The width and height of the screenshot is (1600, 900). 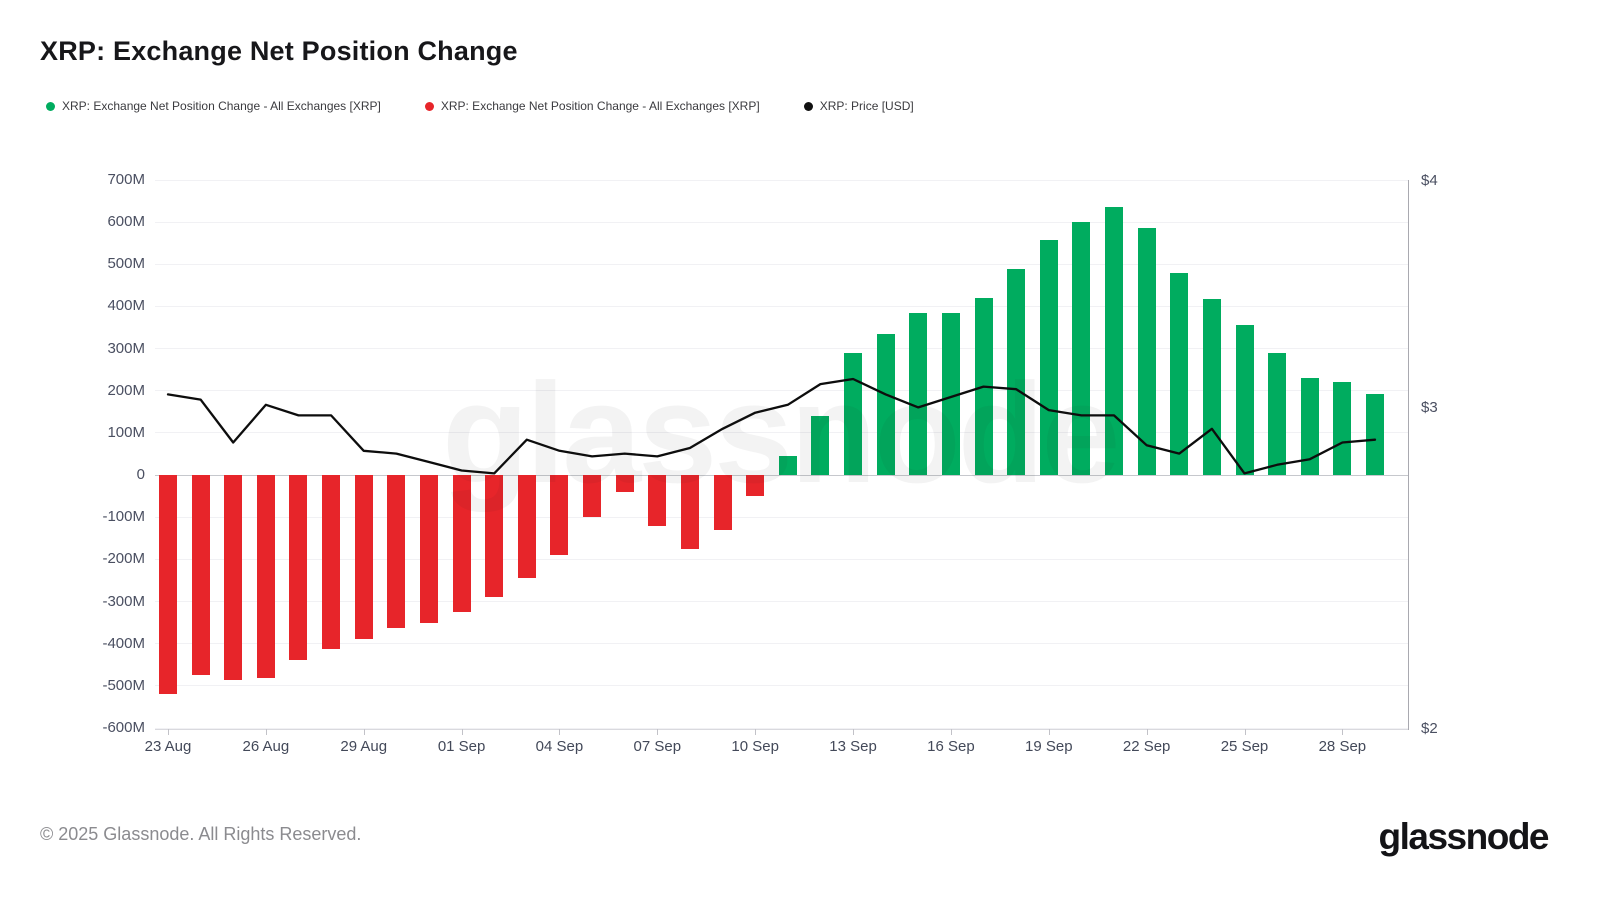 I want to click on net-position-bar-10-Sep, so click(x=755, y=486).